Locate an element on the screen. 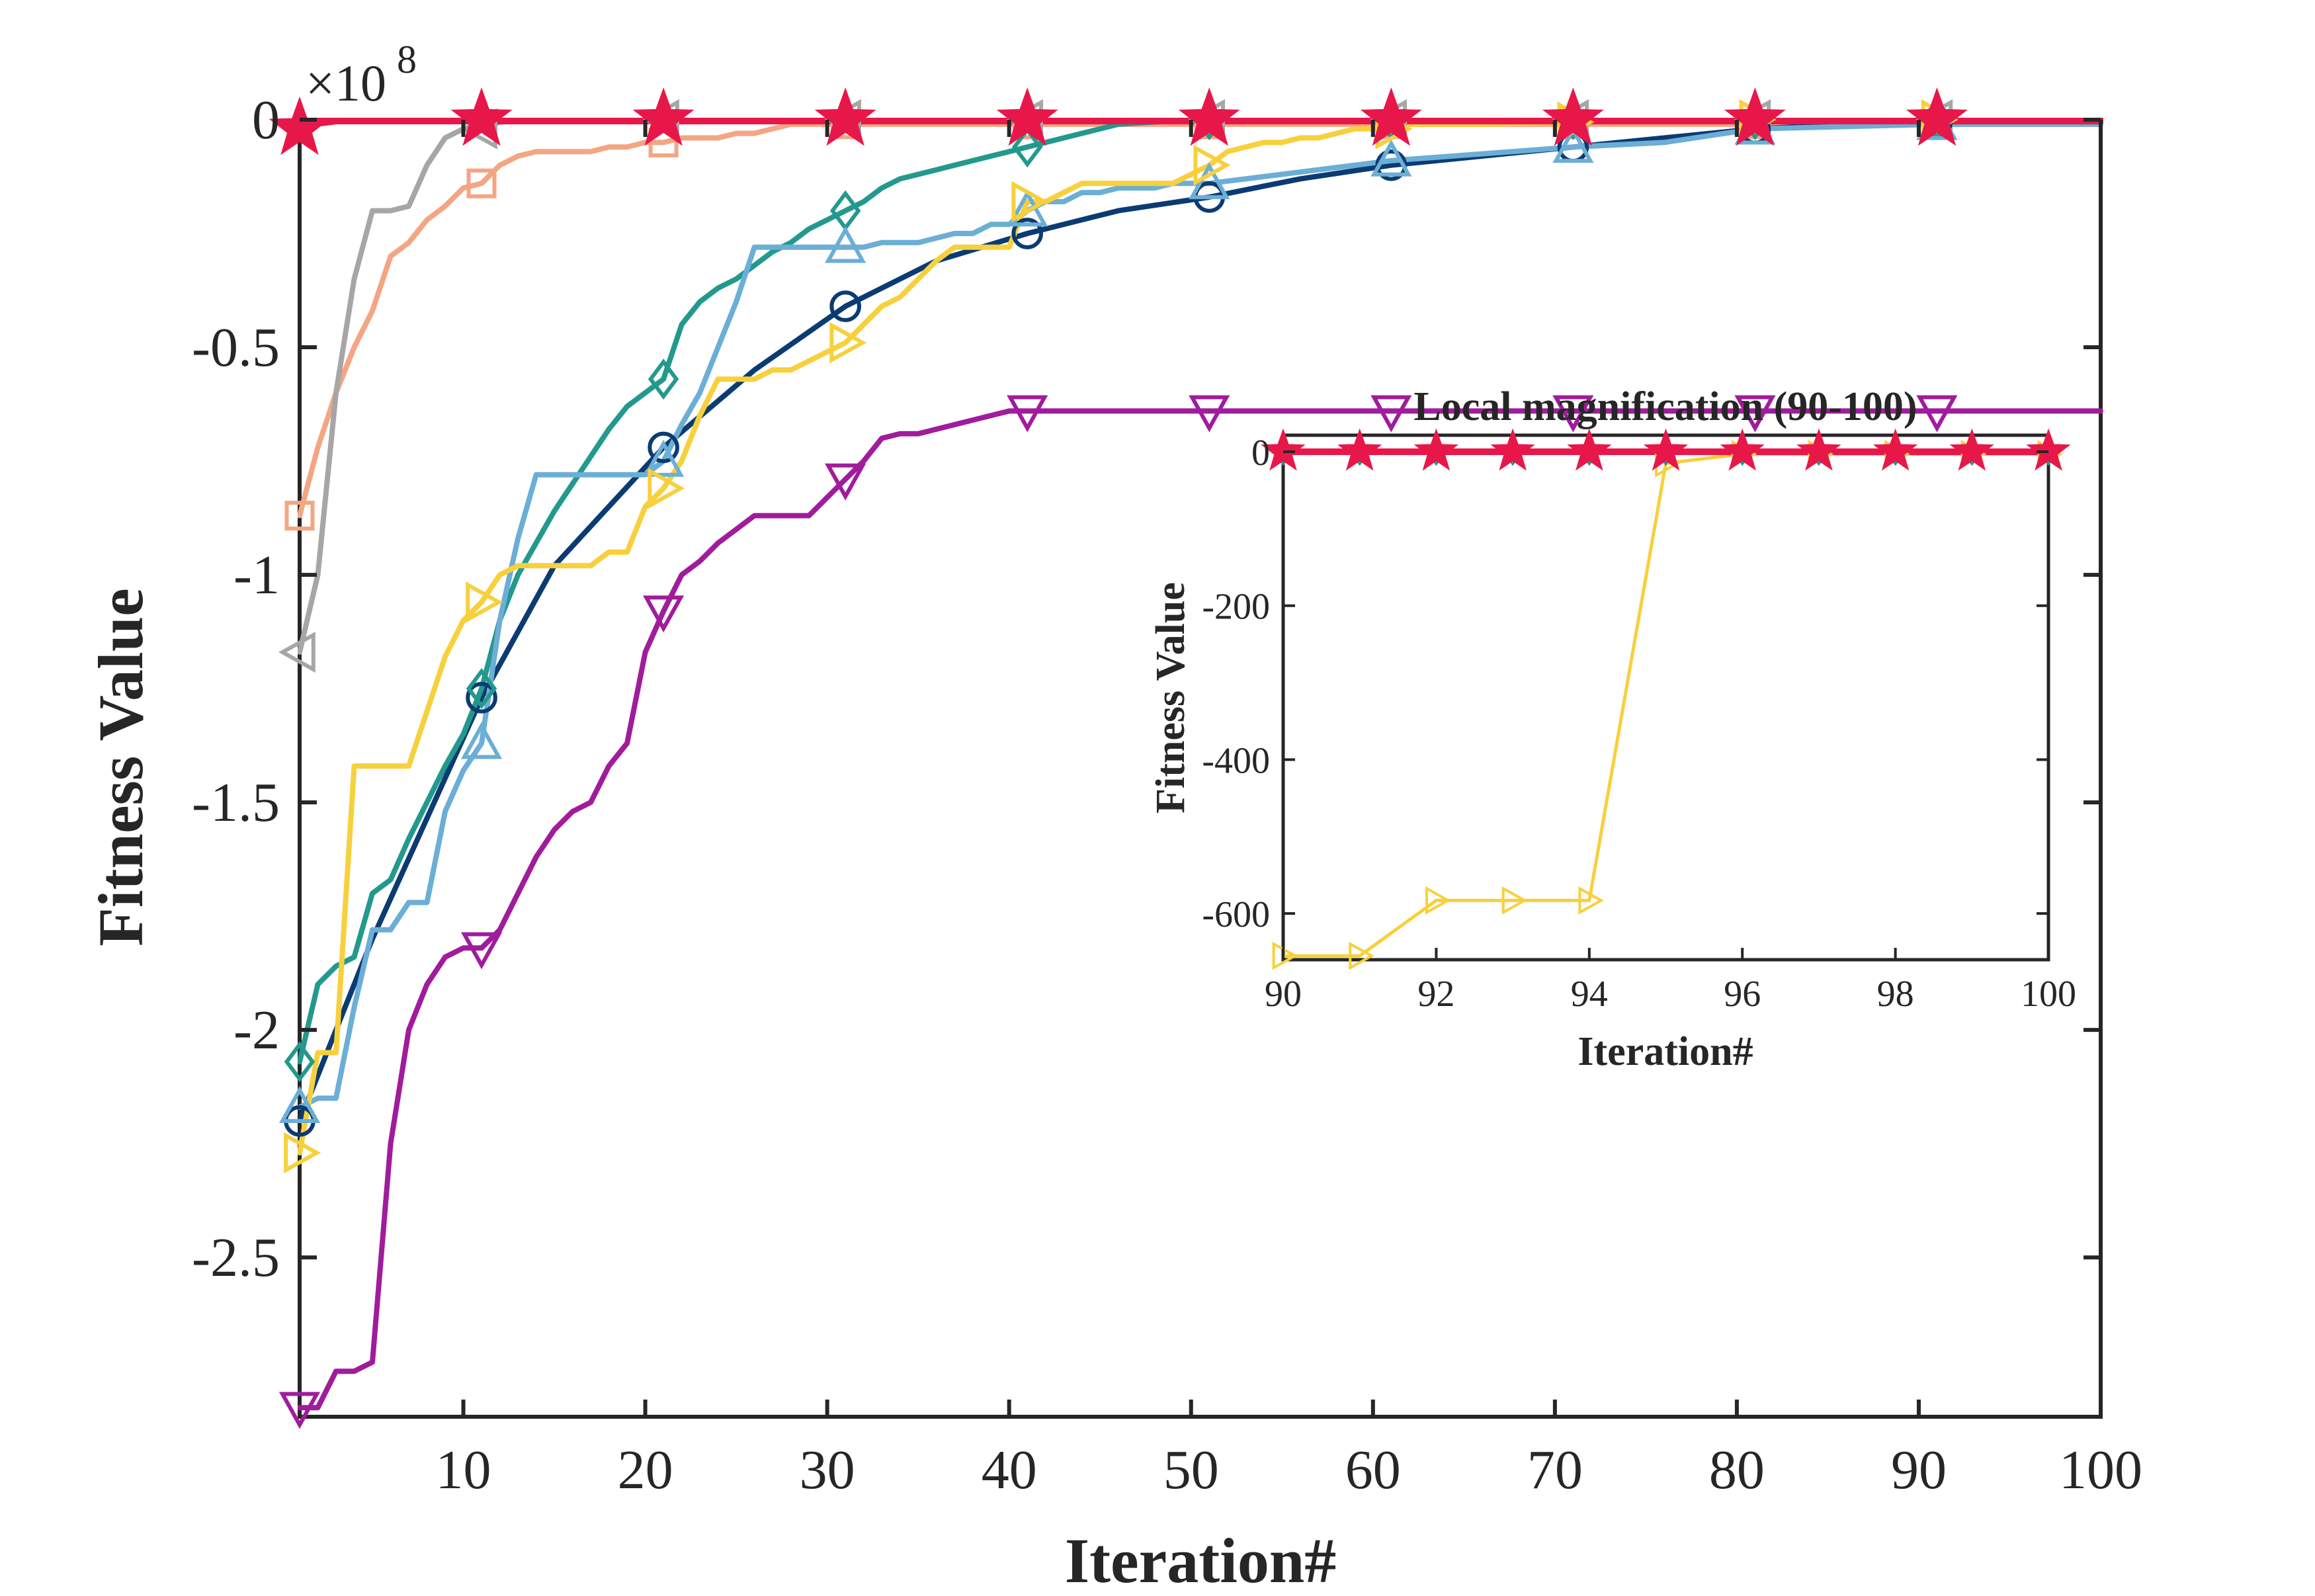 Image resolution: width=2315 pixels, height=1596 pixels. main-xtick-label-4: 50 is located at coordinates (1191, 1470).